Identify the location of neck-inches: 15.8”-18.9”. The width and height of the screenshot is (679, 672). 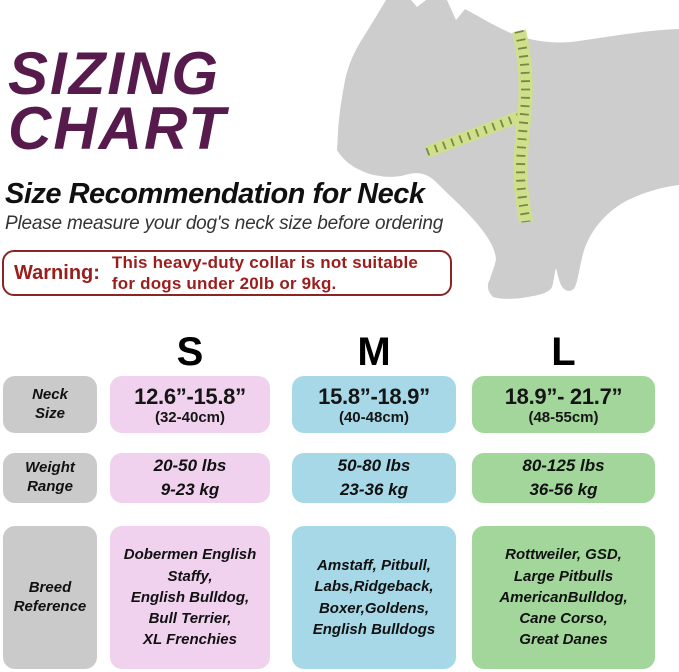
(374, 396).